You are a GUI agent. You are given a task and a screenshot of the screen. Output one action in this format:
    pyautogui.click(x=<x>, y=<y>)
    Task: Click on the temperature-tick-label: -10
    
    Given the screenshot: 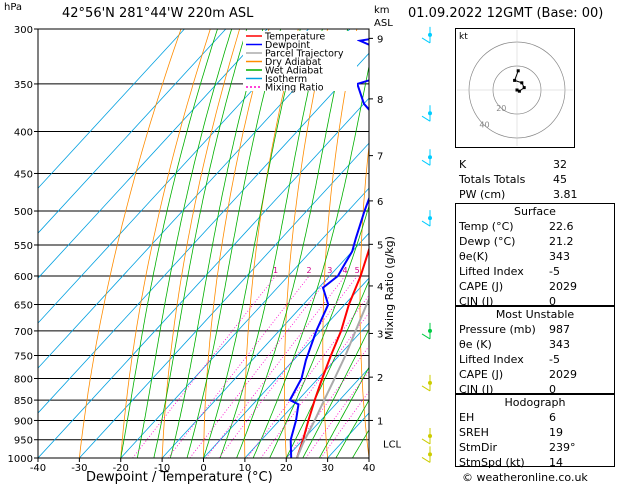 What is the action you would take?
    pyautogui.click(x=162, y=468)
    